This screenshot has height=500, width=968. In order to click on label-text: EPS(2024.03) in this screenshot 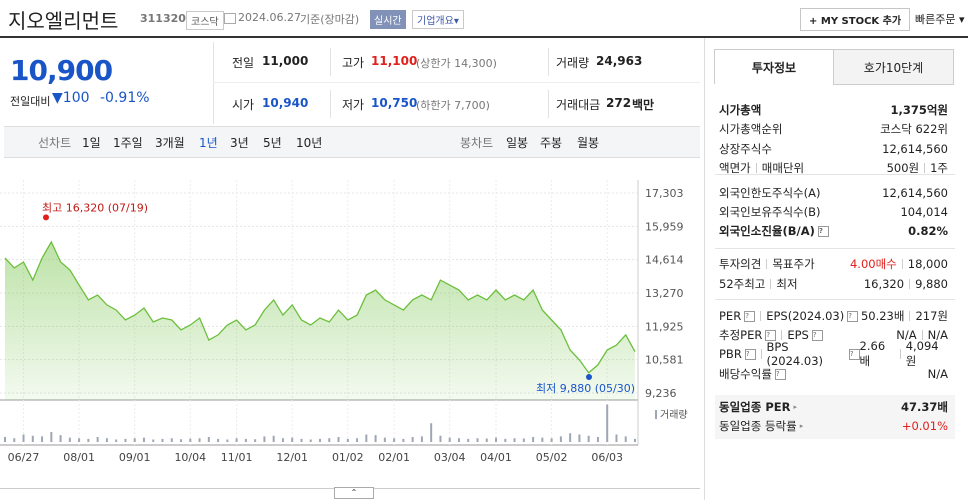, I will do `click(805, 316)`.